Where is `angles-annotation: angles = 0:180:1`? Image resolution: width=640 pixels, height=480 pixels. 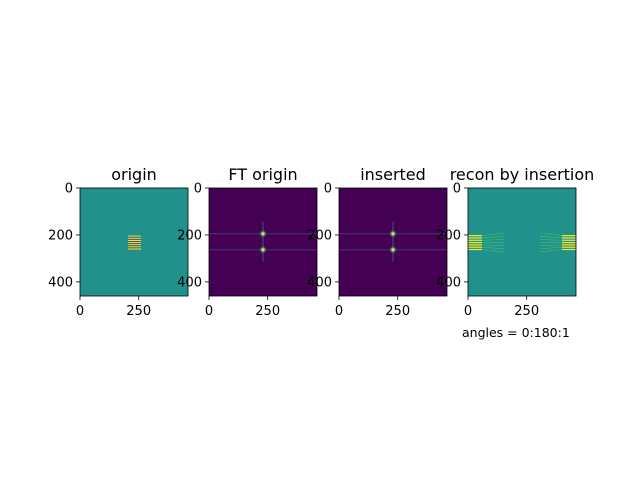 angles-annotation: angles = 0:180:1 is located at coordinates (516, 332).